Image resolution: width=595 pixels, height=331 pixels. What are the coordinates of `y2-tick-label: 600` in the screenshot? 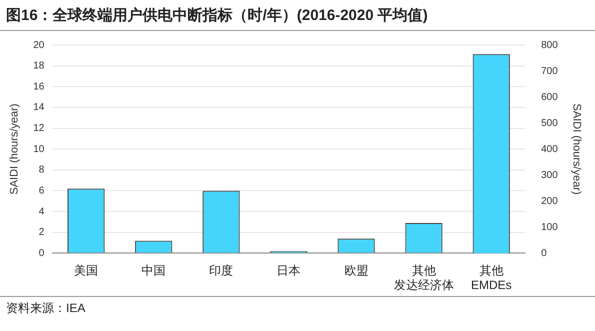 It's located at (549, 97).